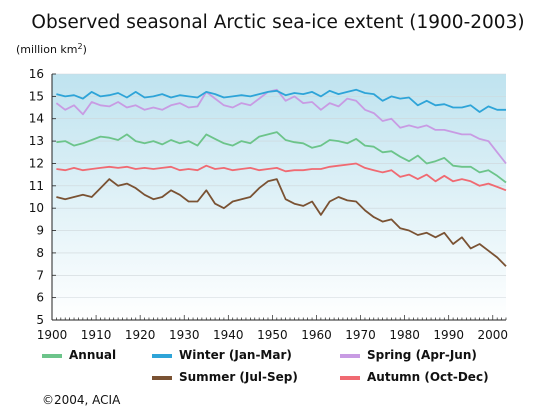 The height and width of the screenshot is (415, 551). Describe the element at coordinates (52, 335) in the screenshot. I see `x-tick-label-0: 1900` at that location.